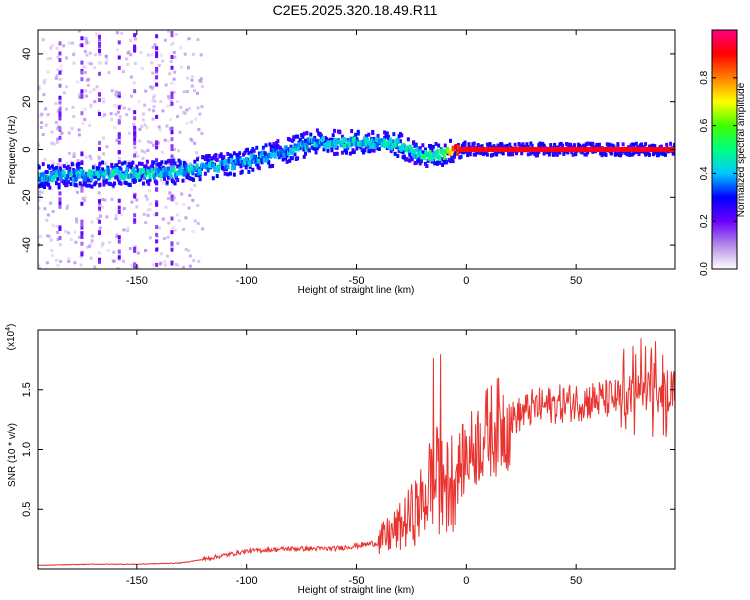 The image size is (750, 600). What do you see at coordinates (27, 509) in the screenshot?
I see `snr-y-tick-label: 0.5` at bounding box center [27, 509].